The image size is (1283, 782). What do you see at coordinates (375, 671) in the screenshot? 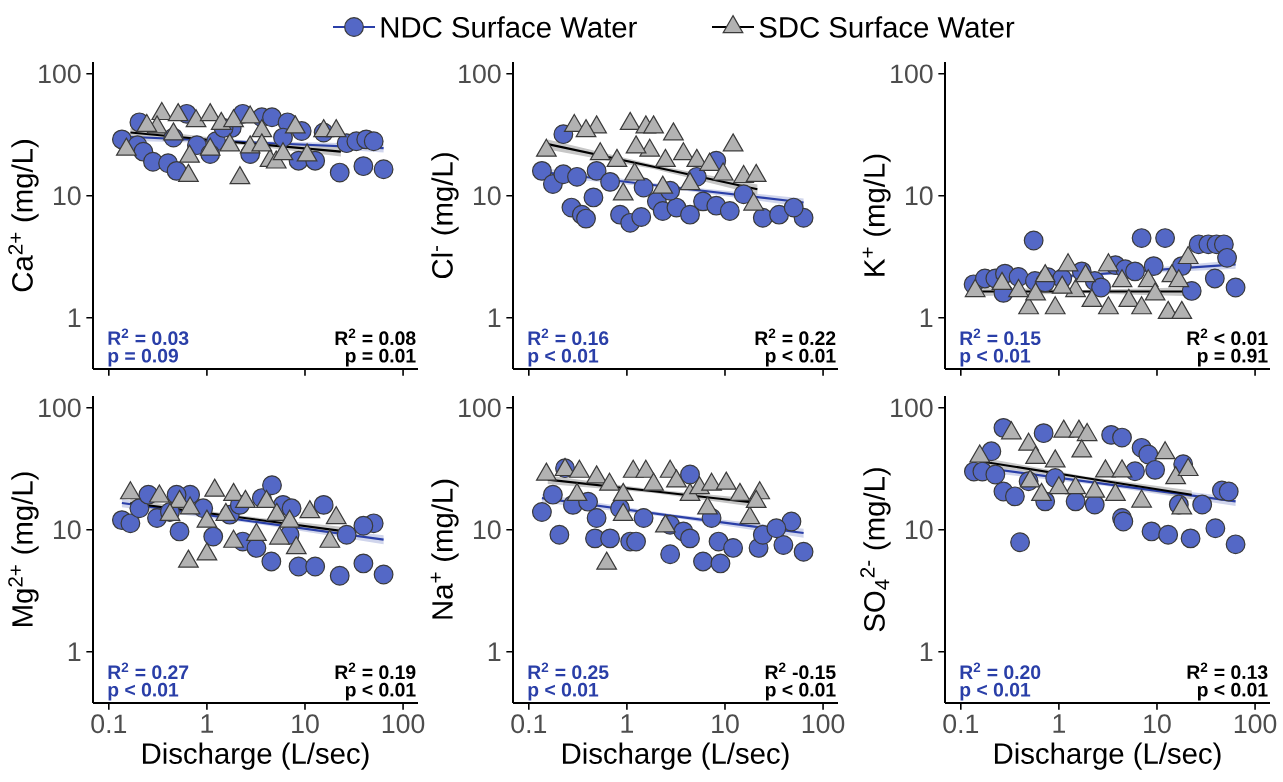
I see `annotation: R$^{2}$ = 0.19` at bounding box center [375, 671].